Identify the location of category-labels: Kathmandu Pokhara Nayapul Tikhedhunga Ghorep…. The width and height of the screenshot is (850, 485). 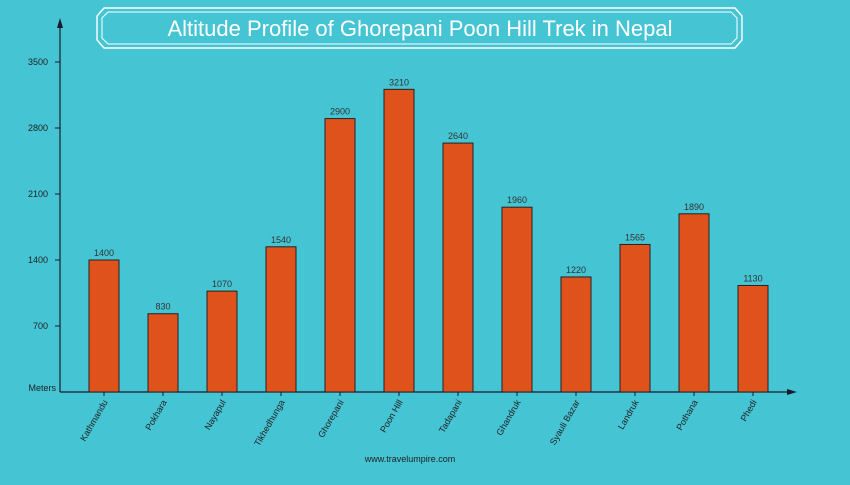
(418, 420).